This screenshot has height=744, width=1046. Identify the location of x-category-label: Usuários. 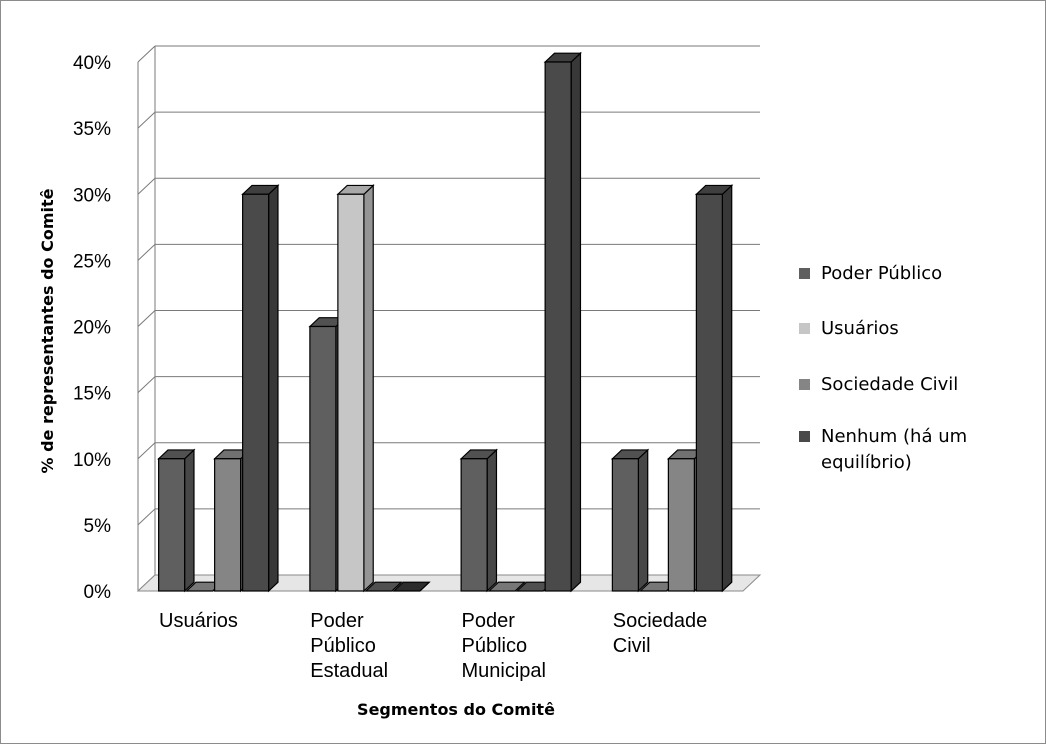
(198, 621).